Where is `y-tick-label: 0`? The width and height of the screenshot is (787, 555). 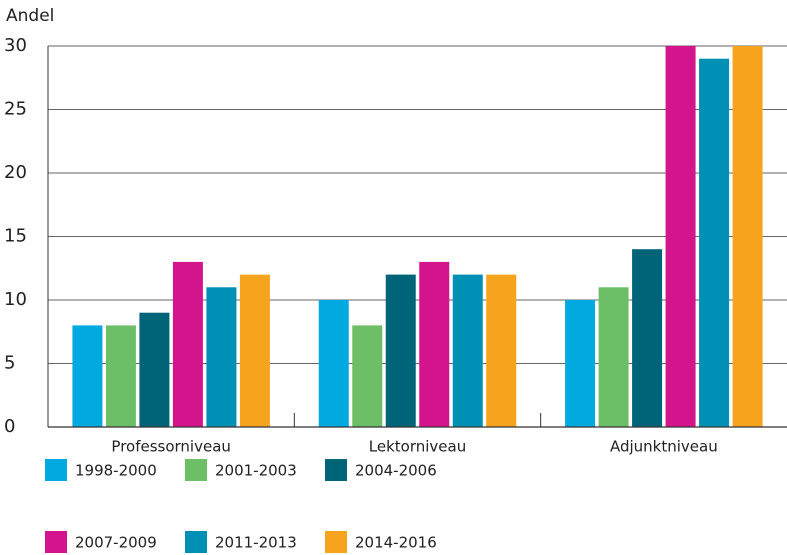
y-tick-label: 0 is located at coordinates (9, 426).